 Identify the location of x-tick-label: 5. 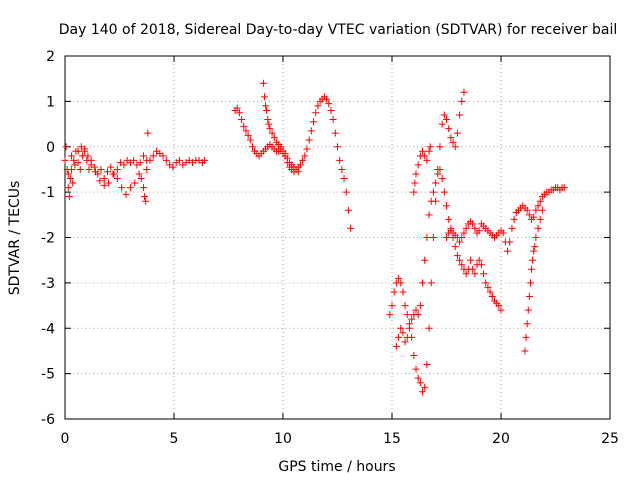
(174, 439).